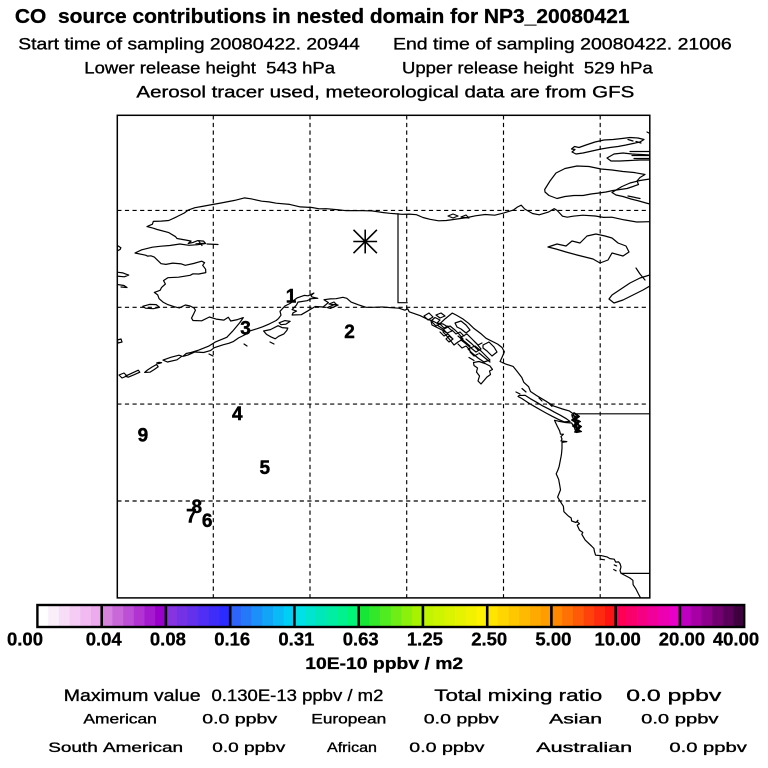 The image size is (768, 768). I want to click on svg-text: 10E-10 ppbv / m2, so click(384, 663).